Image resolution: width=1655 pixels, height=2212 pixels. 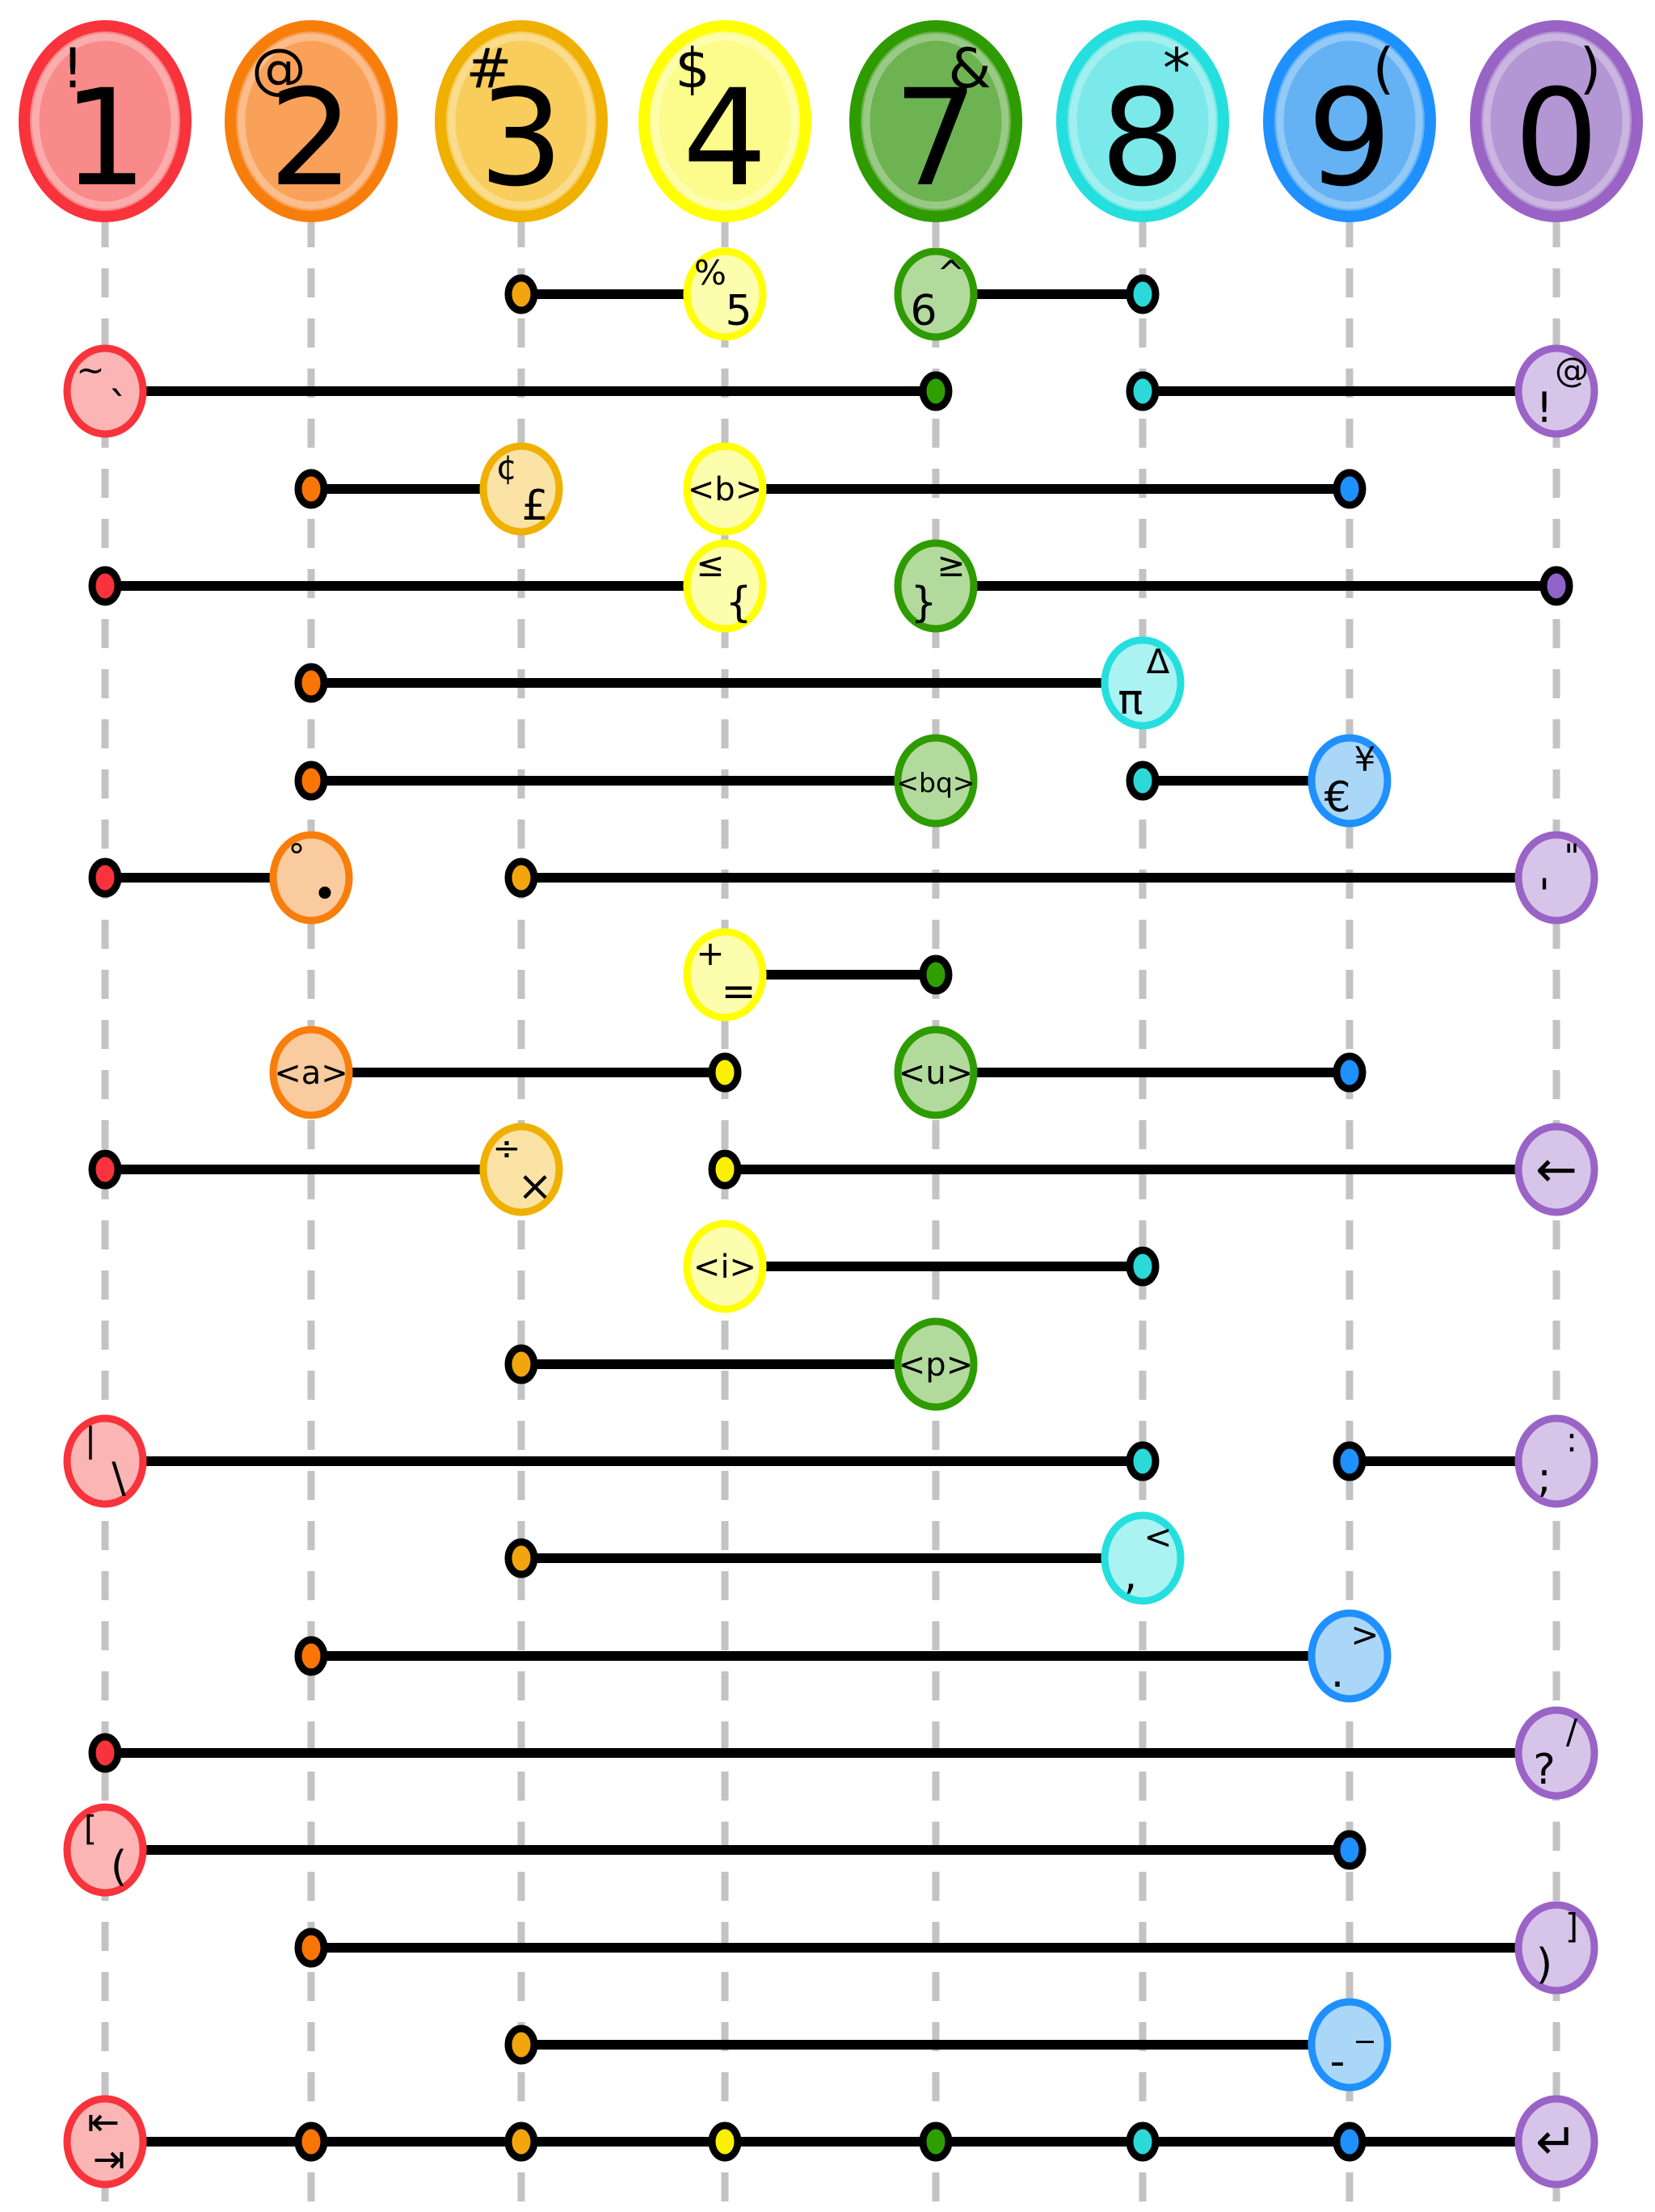 I want to click on key-backspace-bubble, so click(x=1556, y=1169).